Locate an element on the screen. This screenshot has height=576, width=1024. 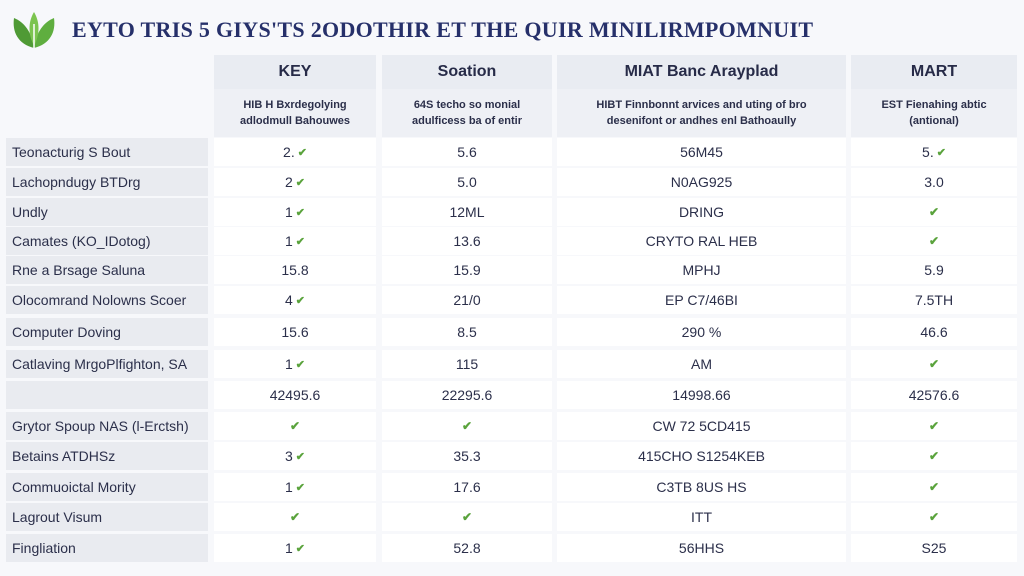
cell-value: 115 is located at coordinates (467, 364).